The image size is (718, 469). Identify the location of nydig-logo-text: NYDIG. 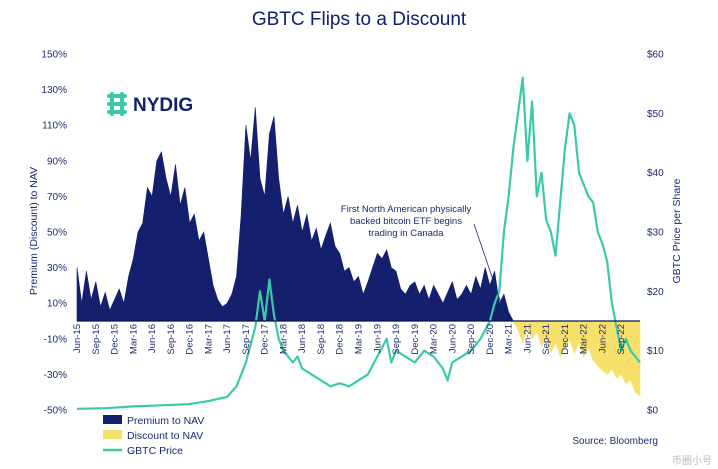
(163, 105).